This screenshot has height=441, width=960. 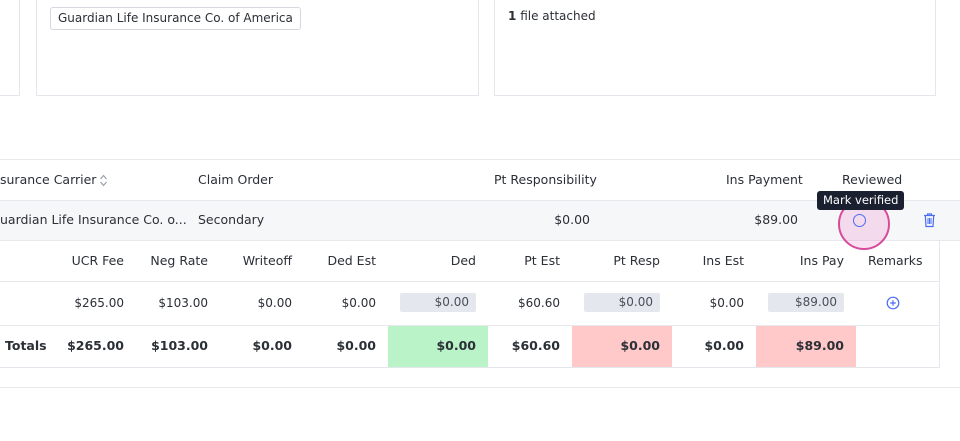 What do you see at coordinates (764, 179) in the screenshot?
I see `header-ins-payment: Ins Payment` at bounding box center [764, 179].